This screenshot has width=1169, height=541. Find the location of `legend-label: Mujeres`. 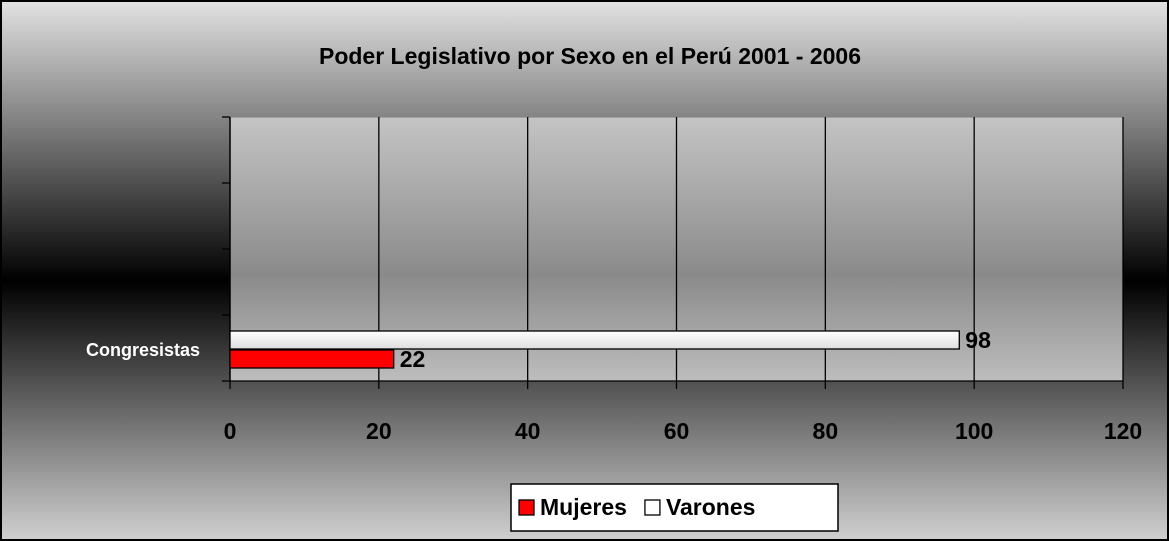

legend-label: Mujeres is located at coordinates (583, 507).